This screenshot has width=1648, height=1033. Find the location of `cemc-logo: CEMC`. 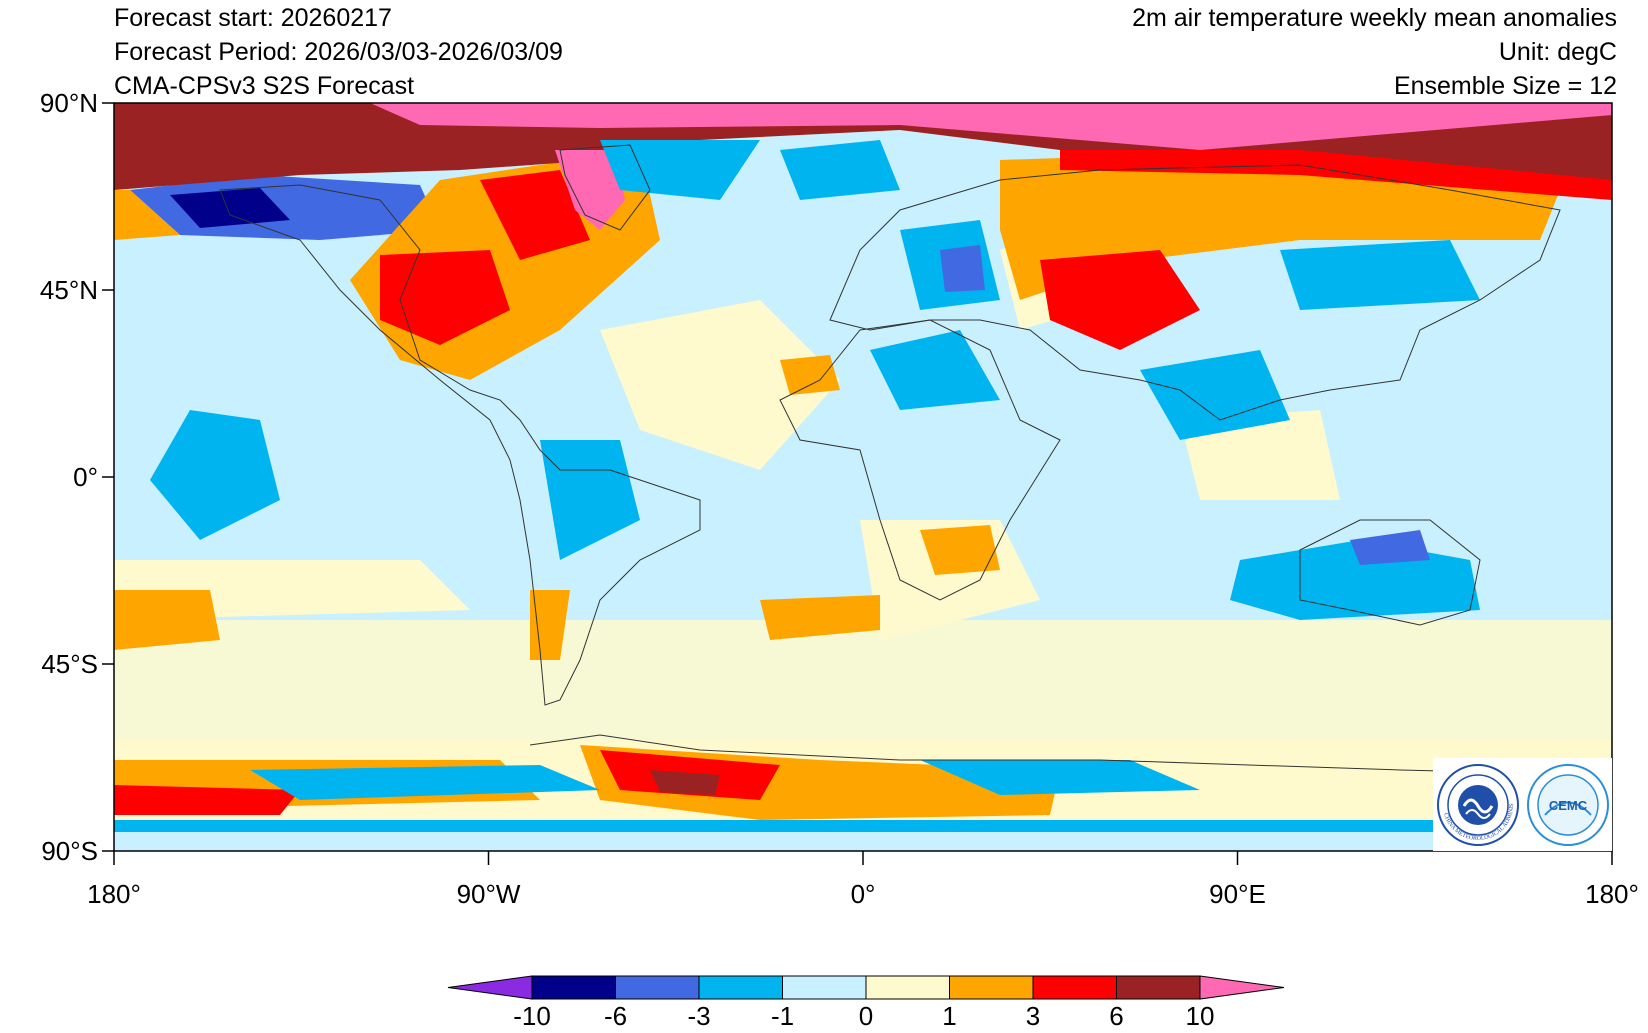

cemc-logo: CEMC is located at coordinates (1568, 805).